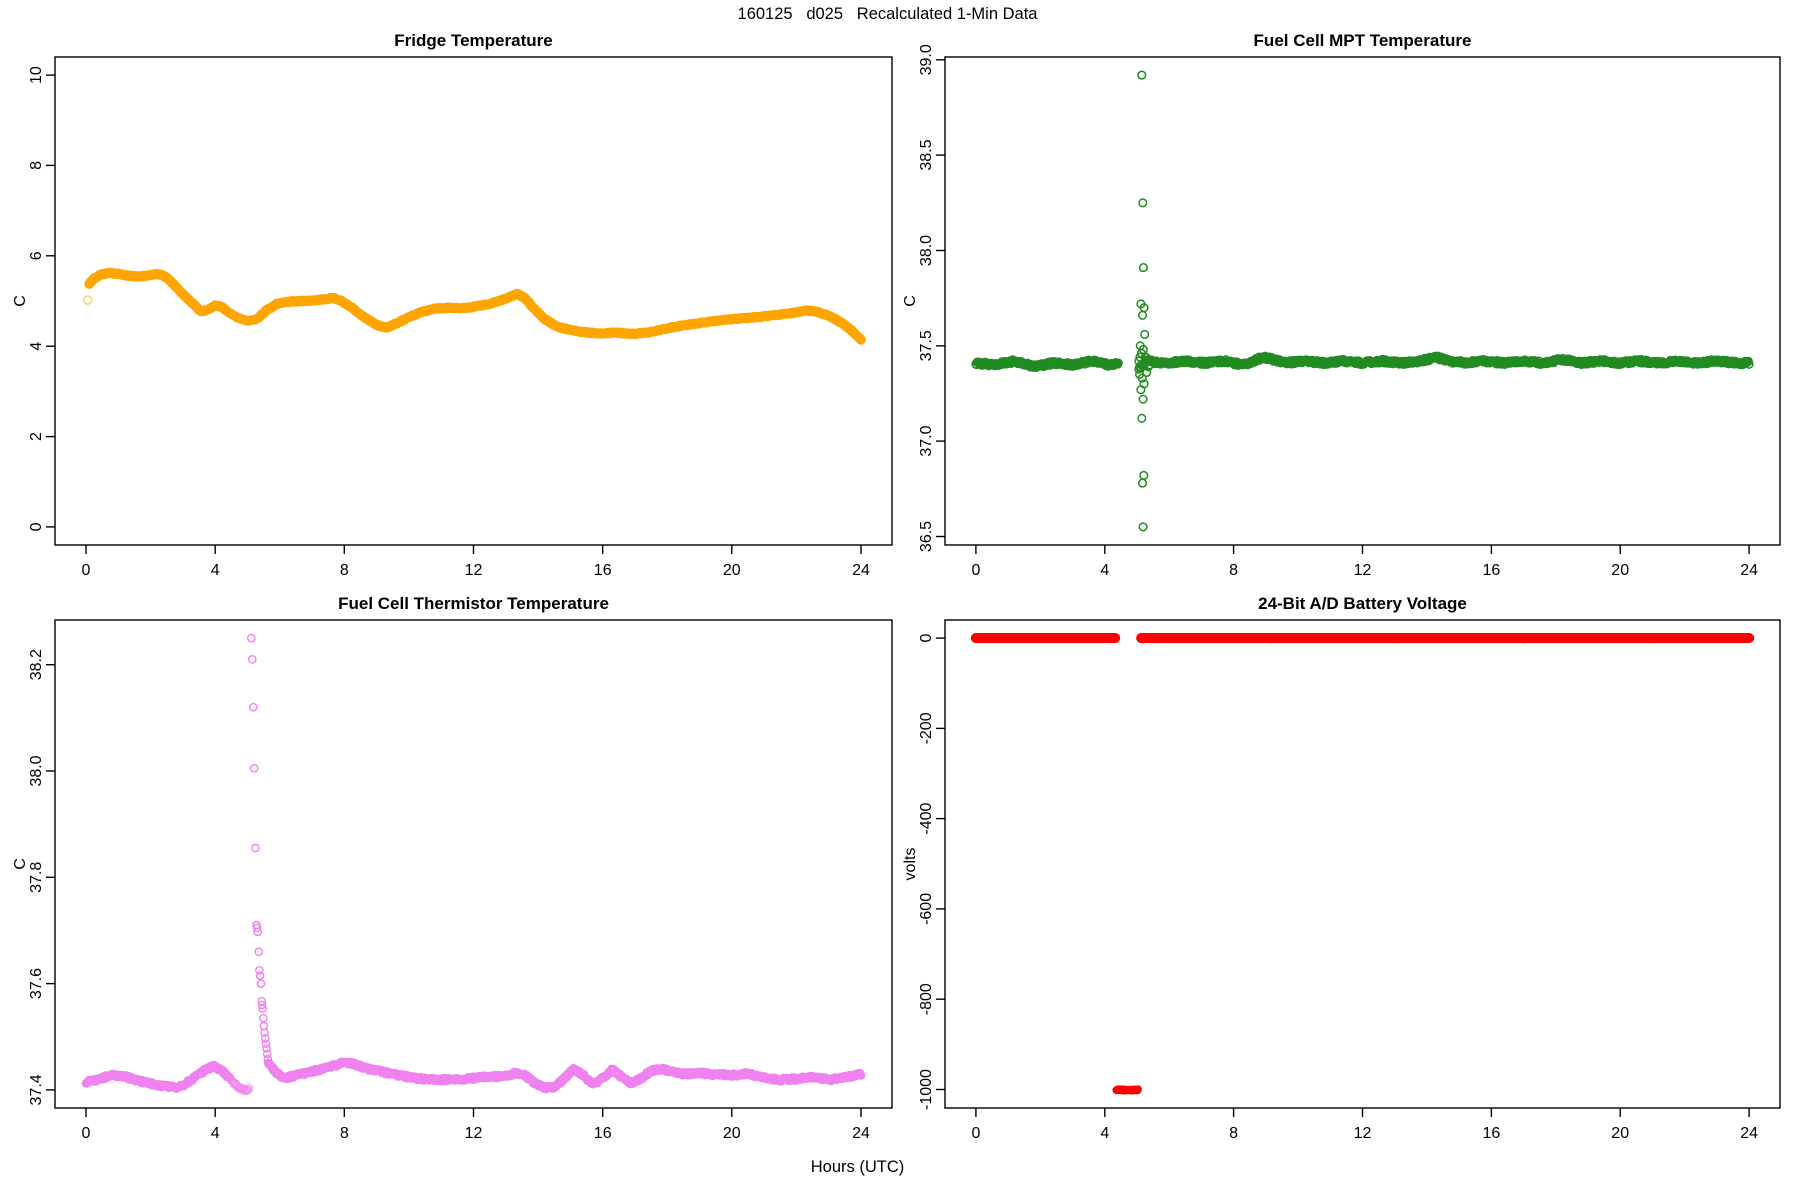  What do you see at coordinates (926, 59) in the screenshot?
I see `y-tick-label: 39.0` at bounding box center [926, 59].